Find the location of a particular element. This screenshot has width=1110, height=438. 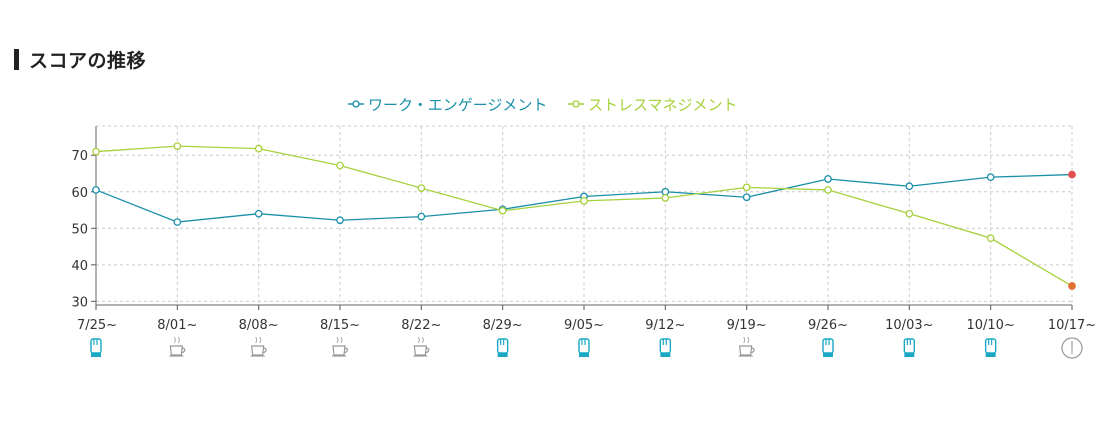

x-tick-label: 8/29~ is located at coordinates (503, 325).